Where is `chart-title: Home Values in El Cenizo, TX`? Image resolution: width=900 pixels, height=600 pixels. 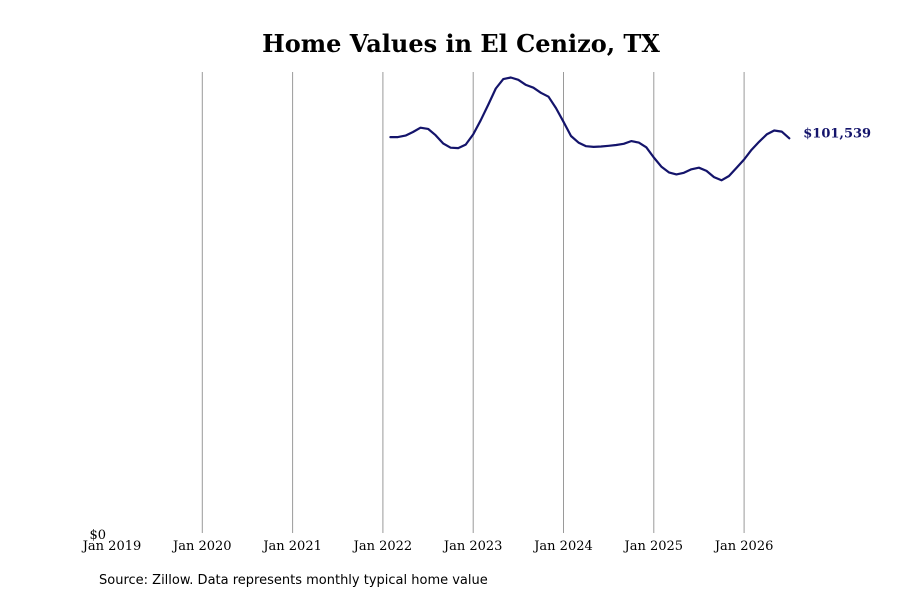 chart-title: Home Values in El Cenizo, TX is located at coordinates (461, 43).